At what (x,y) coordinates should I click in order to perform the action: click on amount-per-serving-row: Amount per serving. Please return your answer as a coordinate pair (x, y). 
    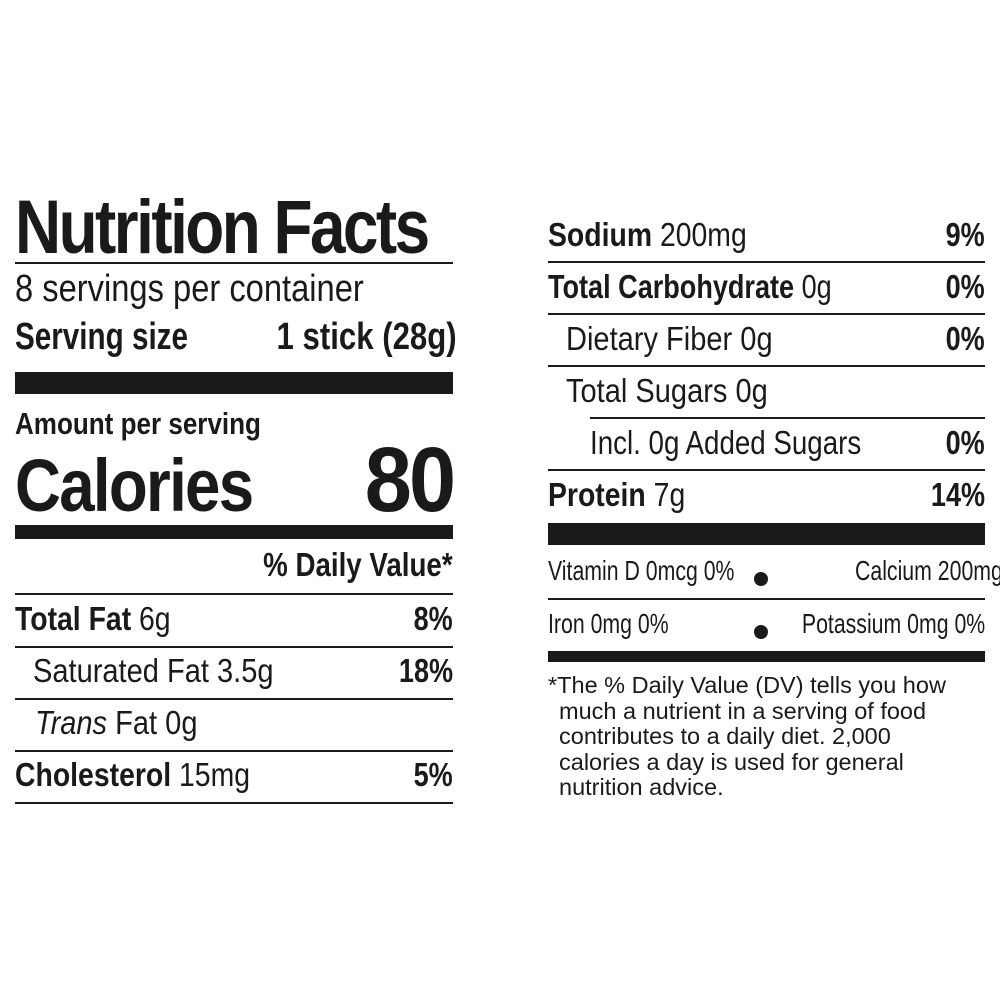
    Looking at the image, I should click on (234, 424).